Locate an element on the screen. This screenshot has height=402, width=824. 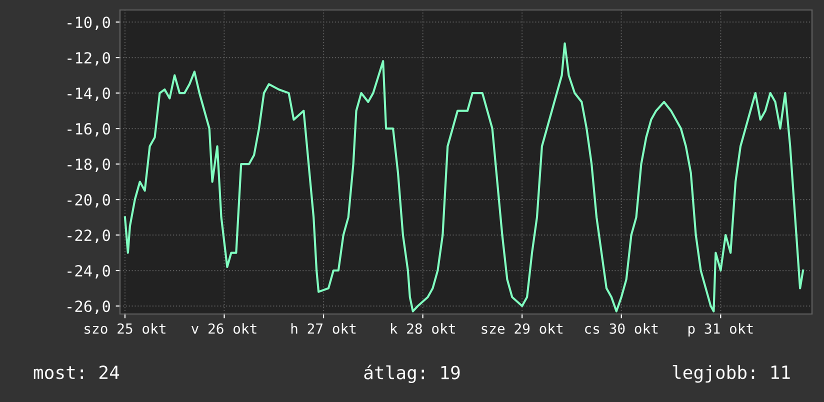
y-tick-label: -24,0 is located at coordinates (89, 272).